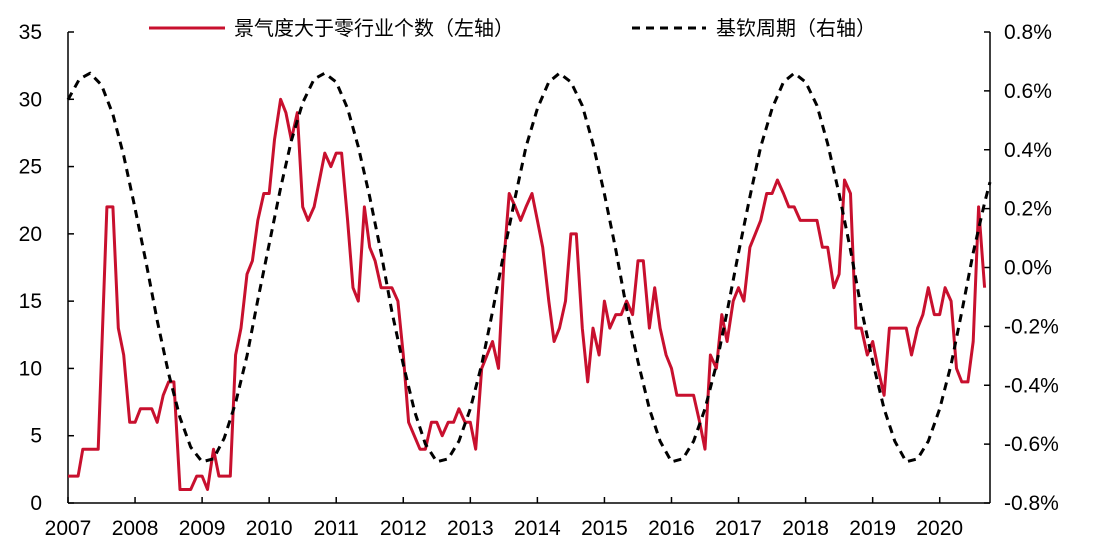  What do you see at coordinates (30, 167) in the screenshot?
I see `left-y-tick-label: 25` at bounding box center [30, 167].